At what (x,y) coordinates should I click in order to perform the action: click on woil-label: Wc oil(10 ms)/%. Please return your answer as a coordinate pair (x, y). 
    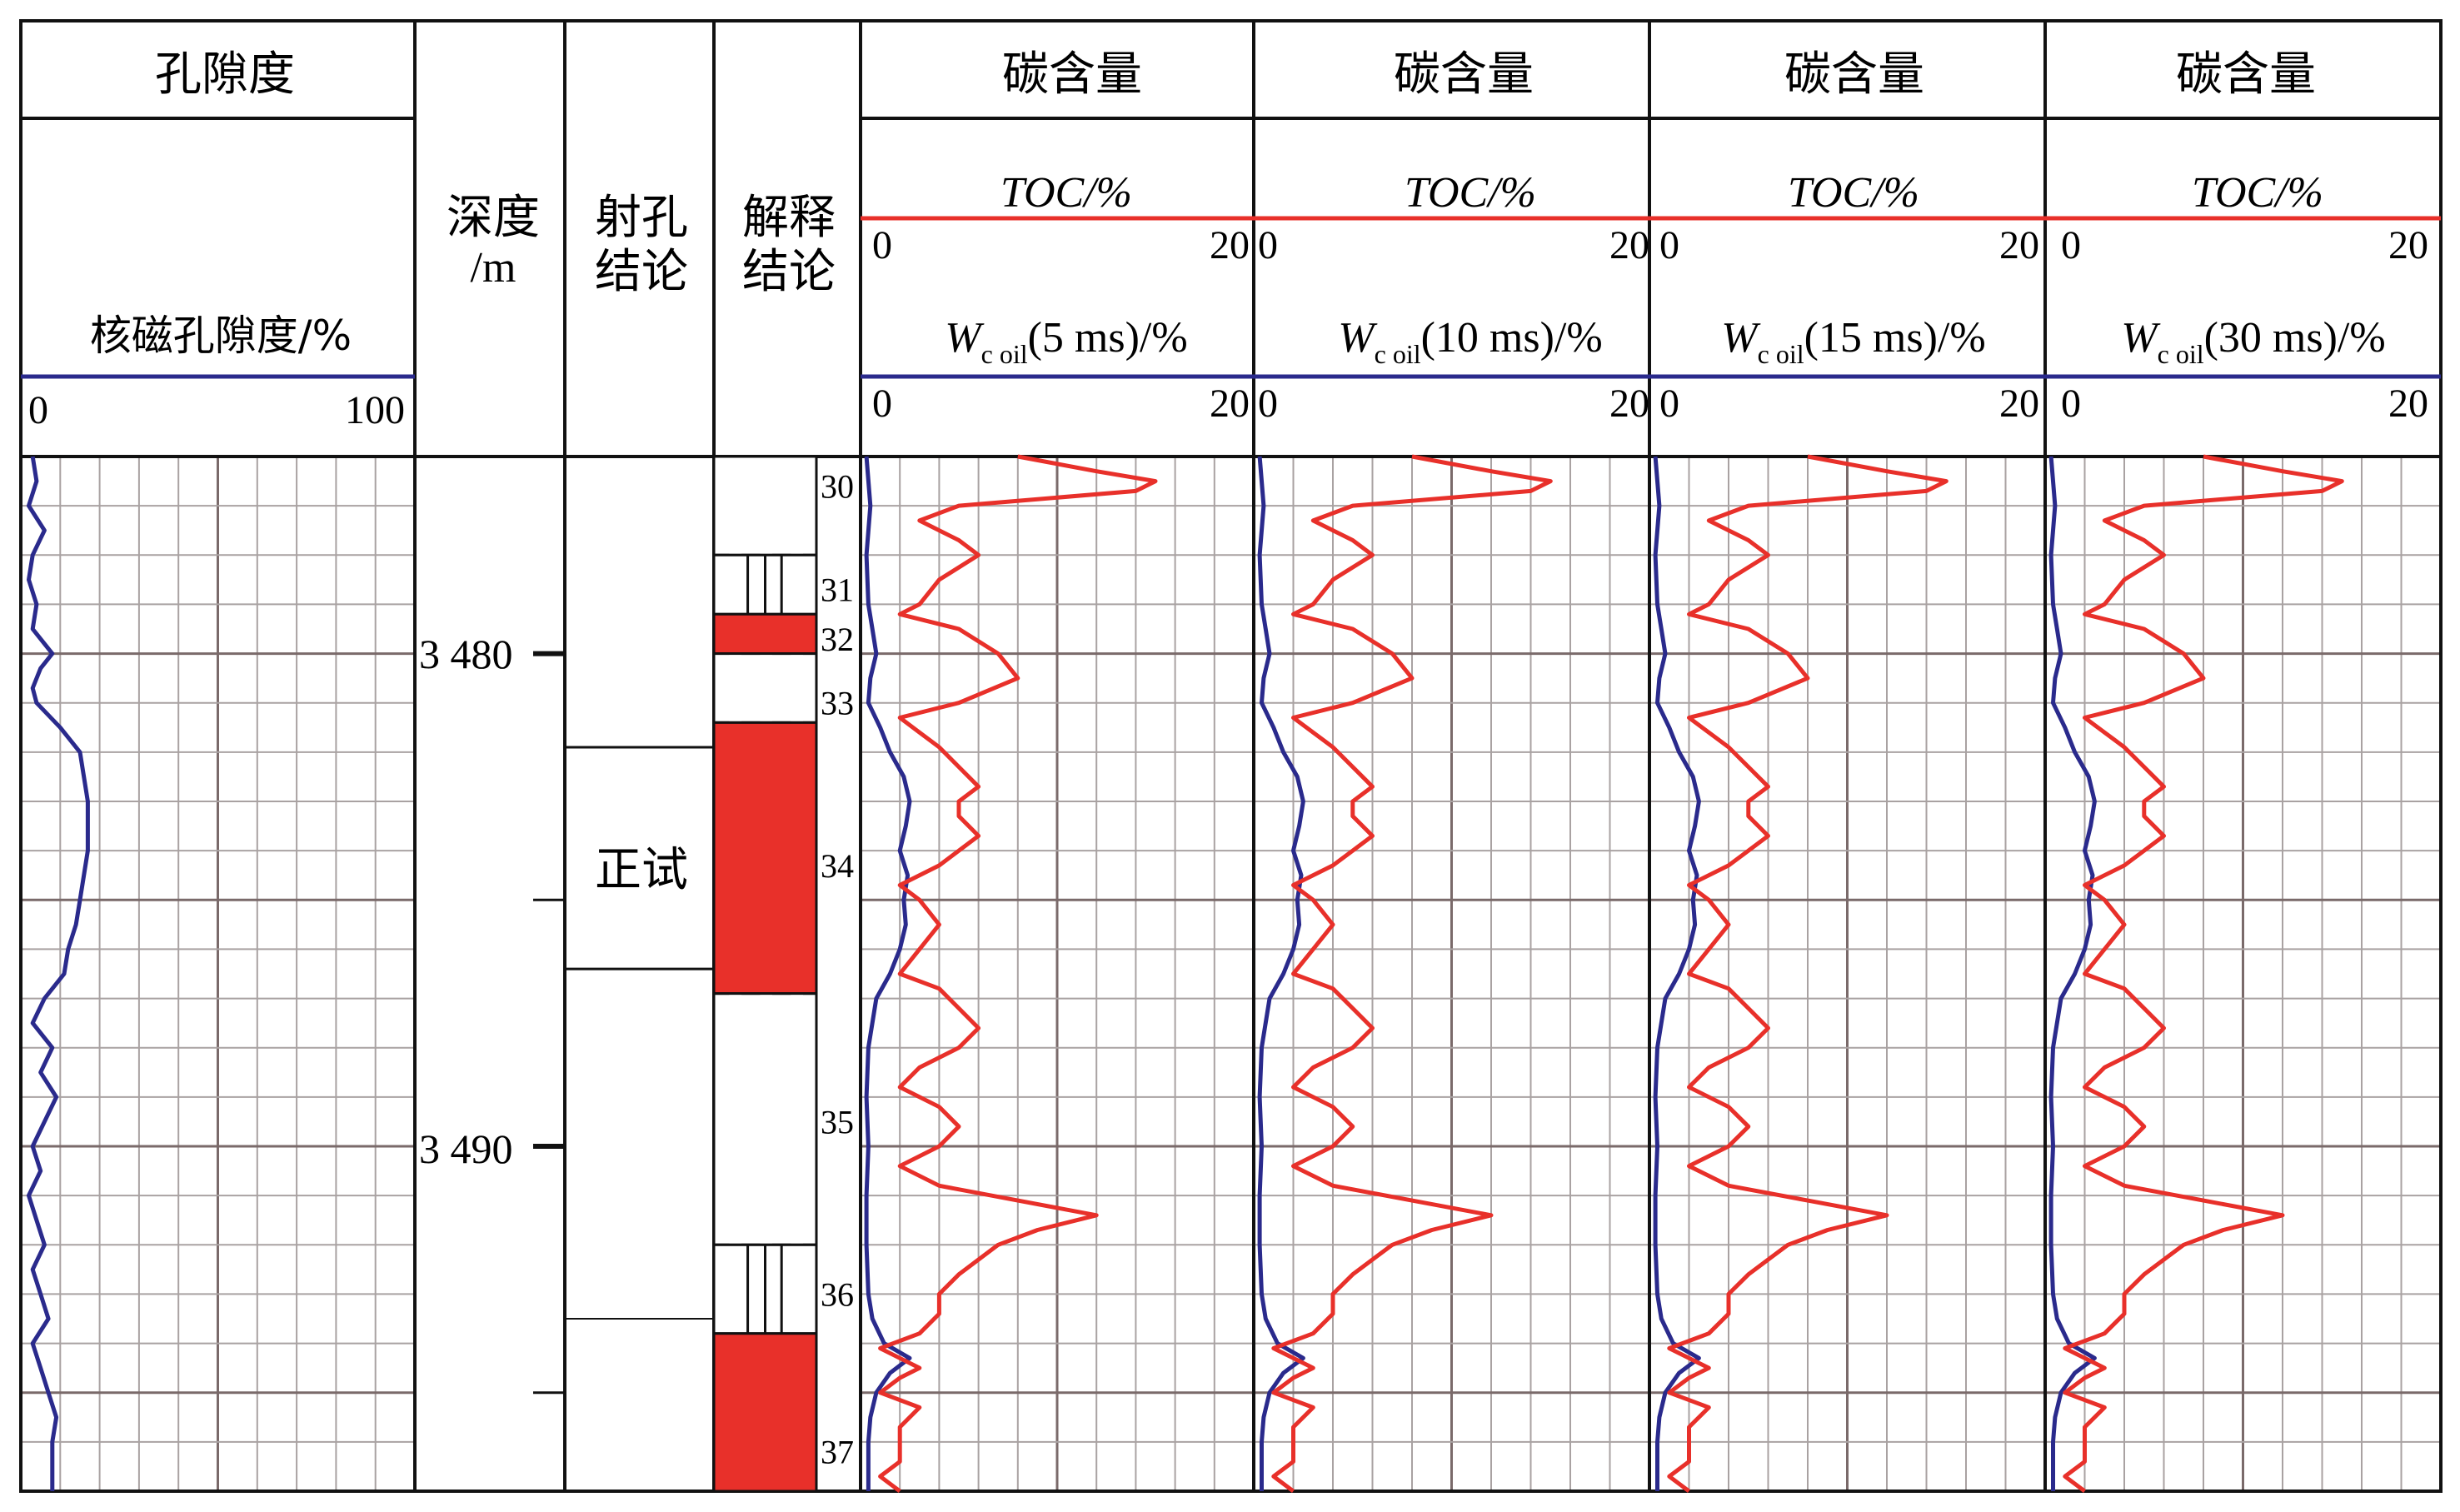
    Looking at the image, I should click on (1470, 341).